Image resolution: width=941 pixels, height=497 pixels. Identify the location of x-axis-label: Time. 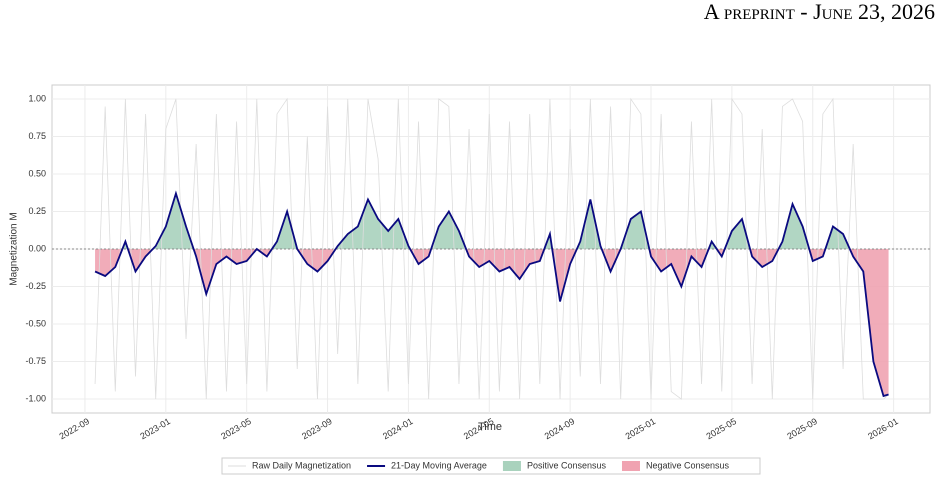
(490, 427).